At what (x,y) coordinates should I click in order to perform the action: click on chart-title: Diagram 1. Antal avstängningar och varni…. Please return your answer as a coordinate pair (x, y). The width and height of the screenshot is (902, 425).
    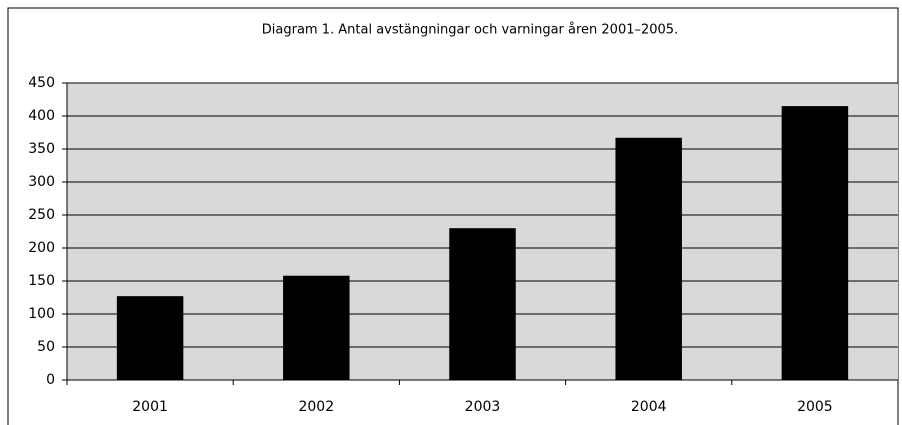
    Looking at the image, I should click on (470, 30).